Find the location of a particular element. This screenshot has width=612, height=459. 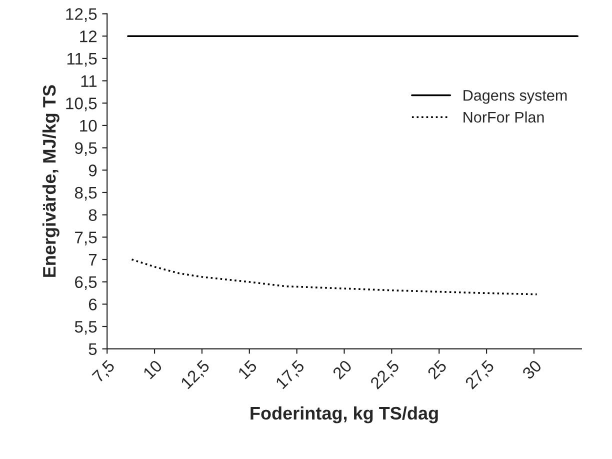

x-tick-label: 10 is located at coordinates (152, 369).